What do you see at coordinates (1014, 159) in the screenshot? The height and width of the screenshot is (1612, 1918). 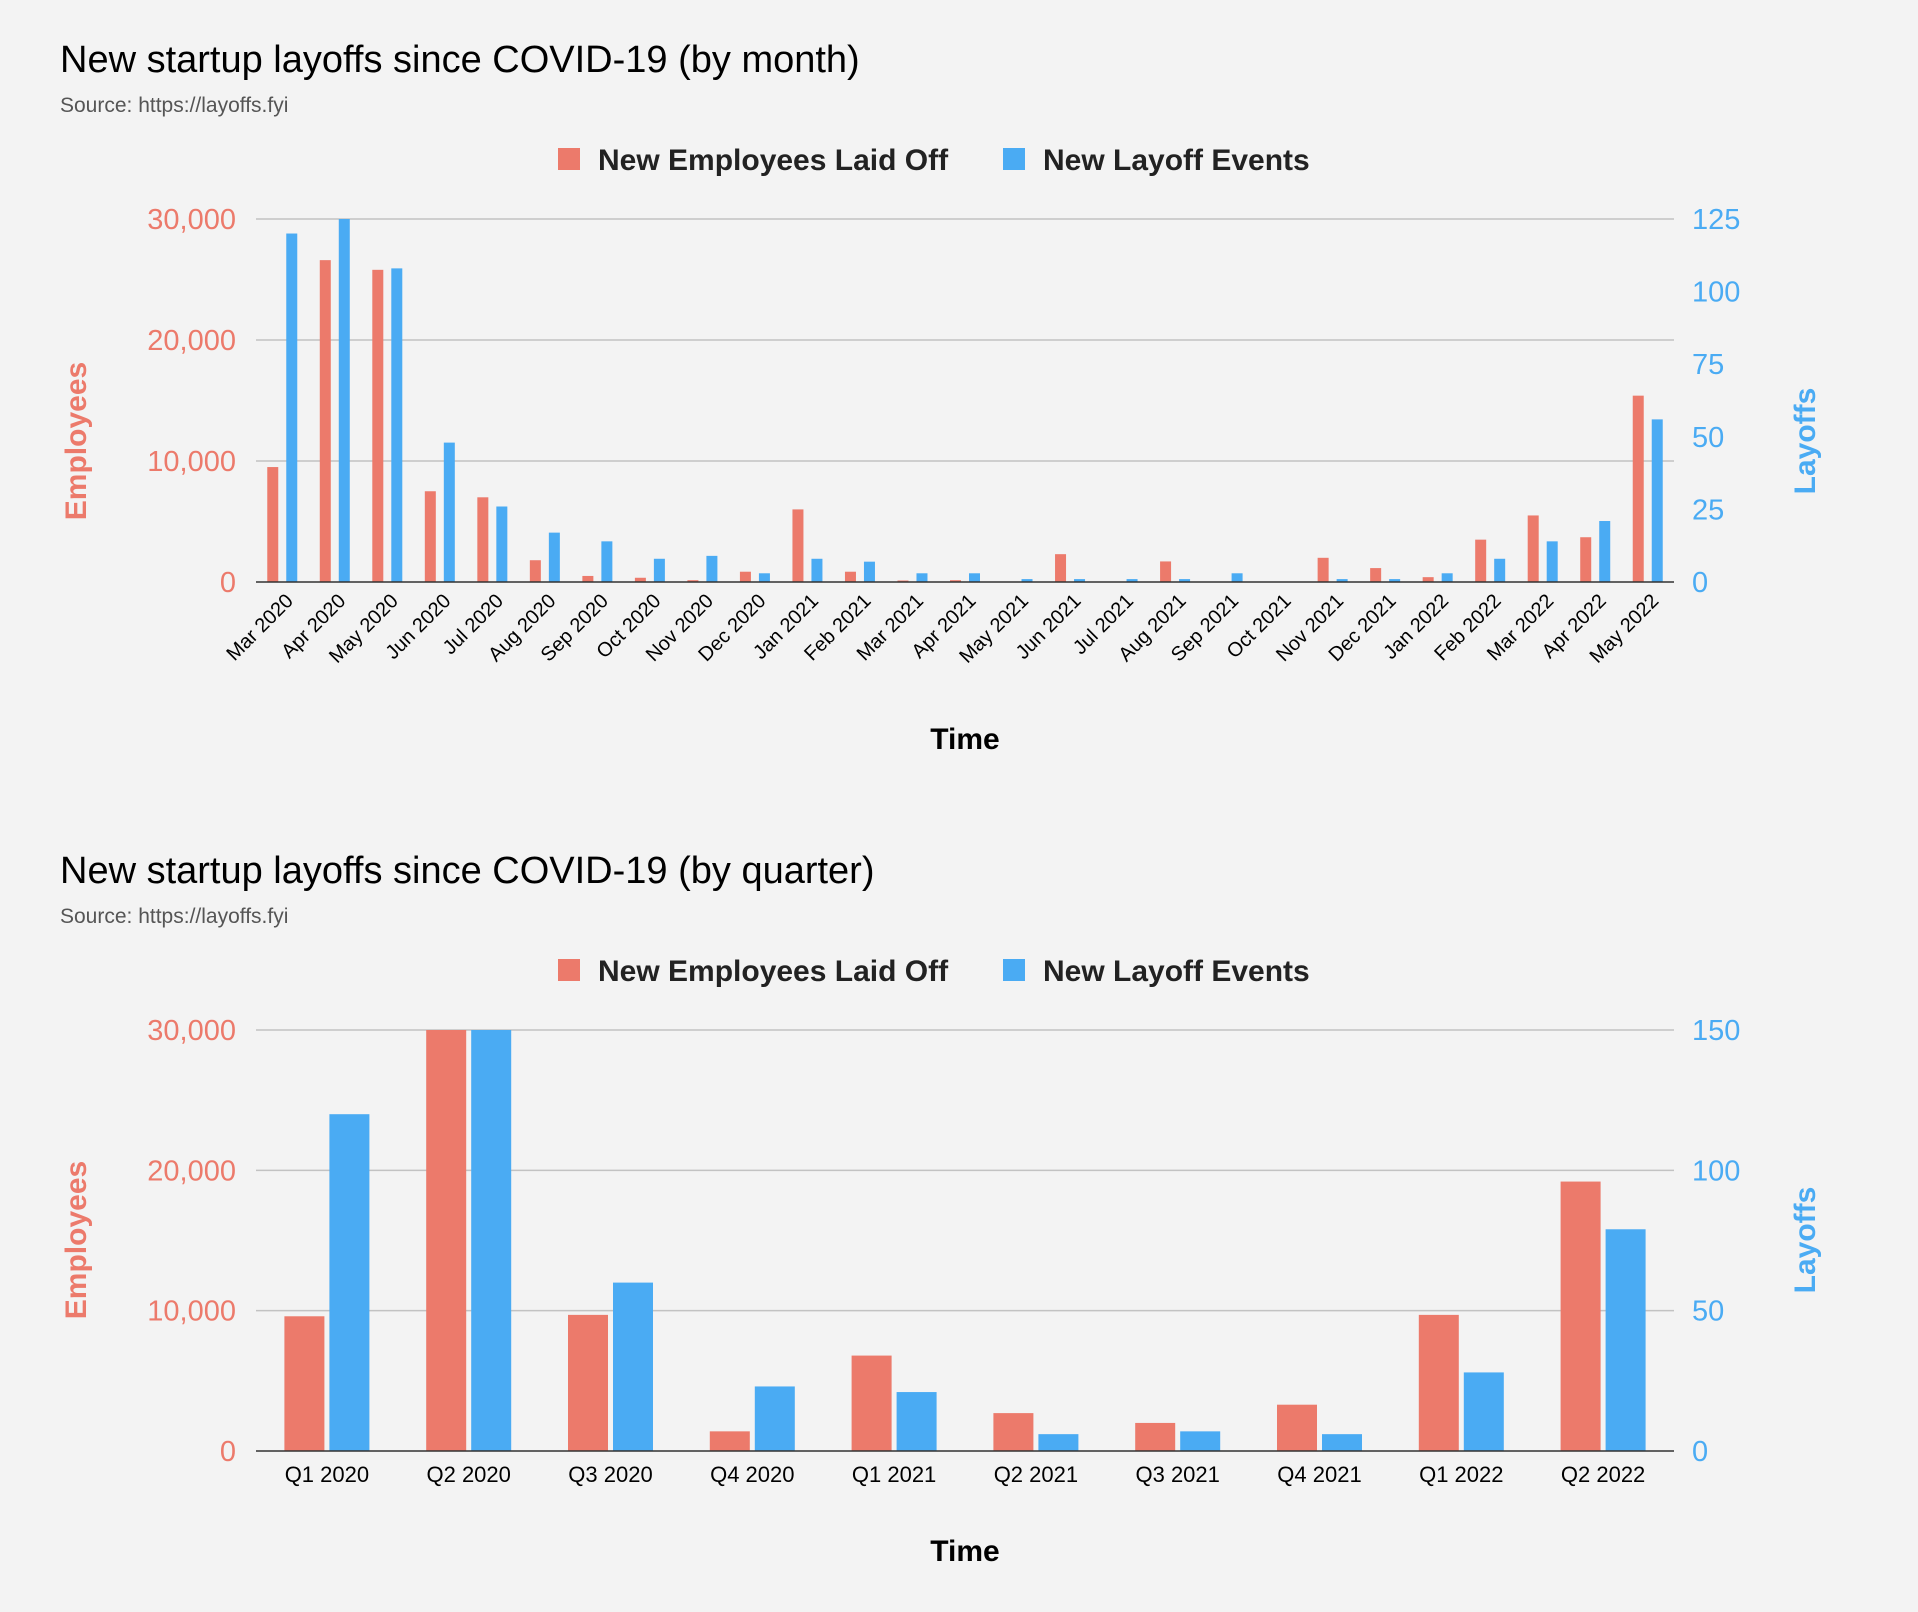 I see `chart1-legend-layoffs-swatch` at bounding box center [1014, 159].